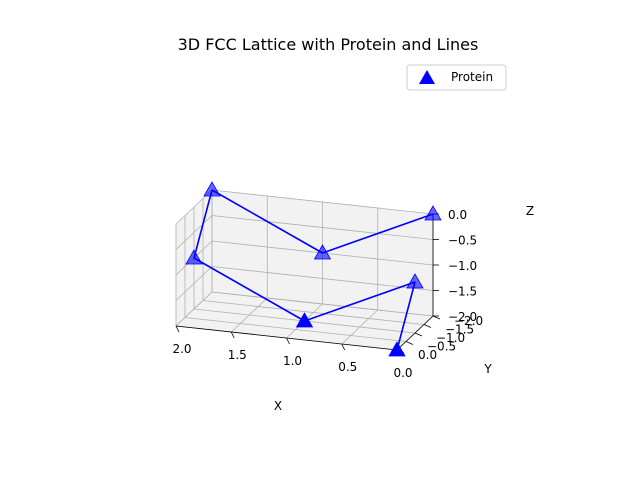 The image size is (640, 480). I want to click on z-tick-label: −2.0, so click(462, 317).